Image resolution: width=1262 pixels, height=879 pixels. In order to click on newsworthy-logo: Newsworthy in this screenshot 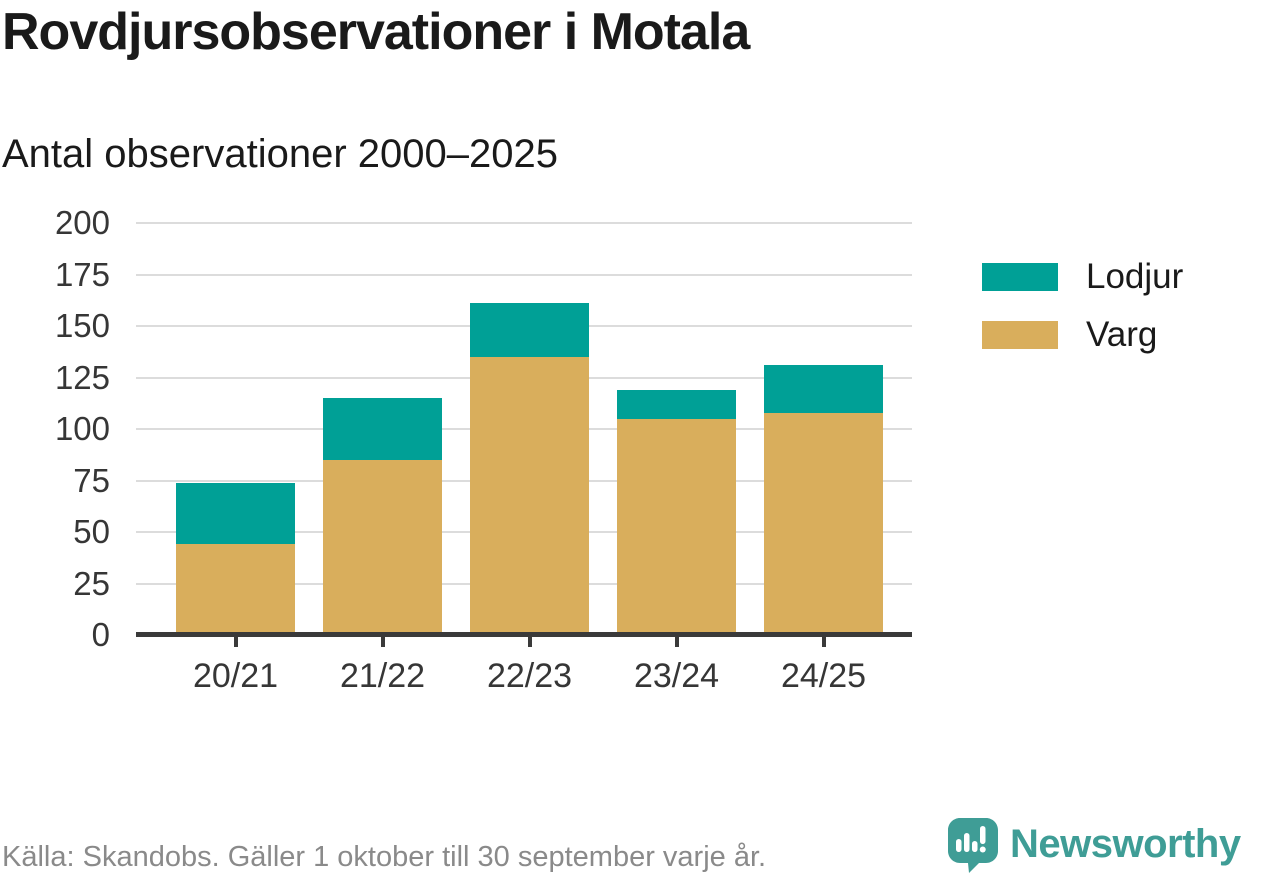, I will do `click(1094, 846)`.